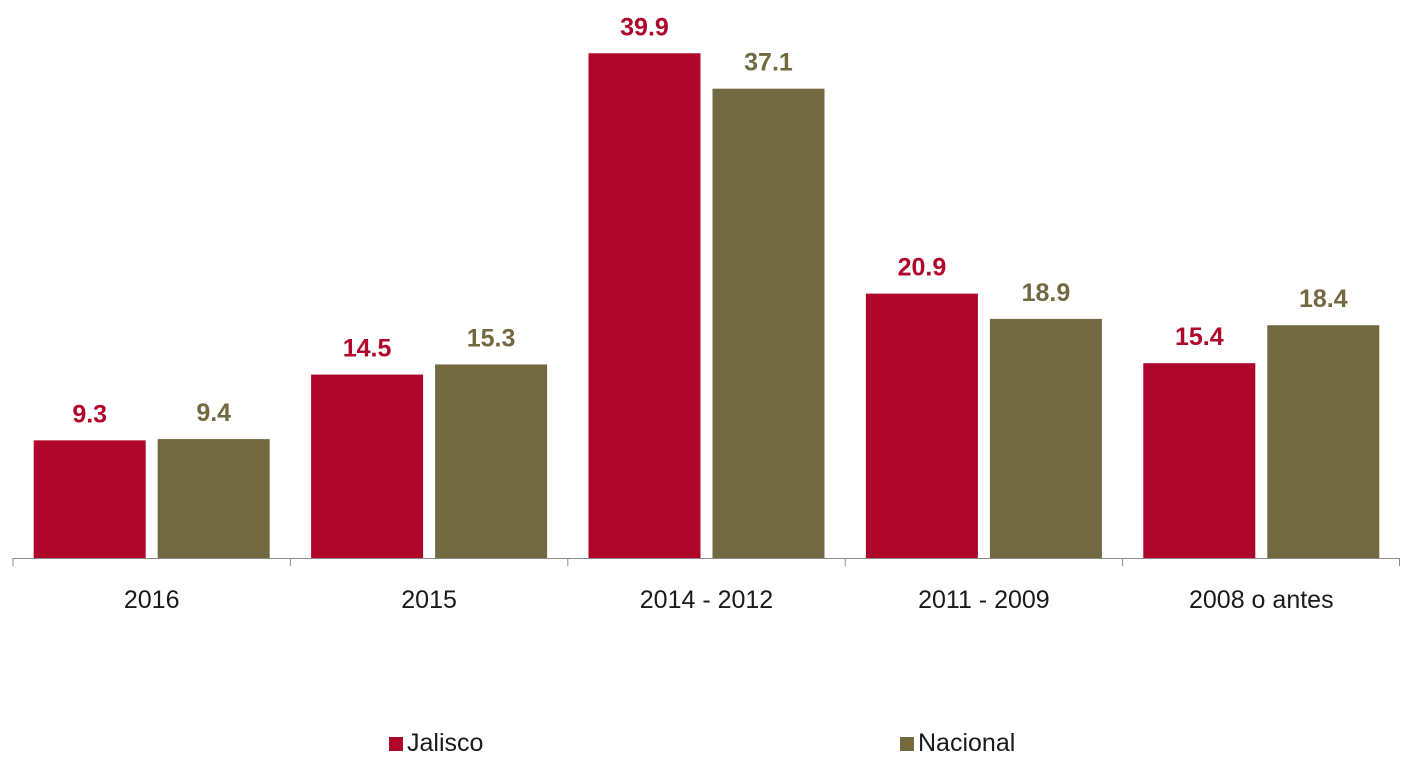 This screenshot has width=1401, height=770. I want to click on x-tick-label-1: 2015, so click(429, 600).